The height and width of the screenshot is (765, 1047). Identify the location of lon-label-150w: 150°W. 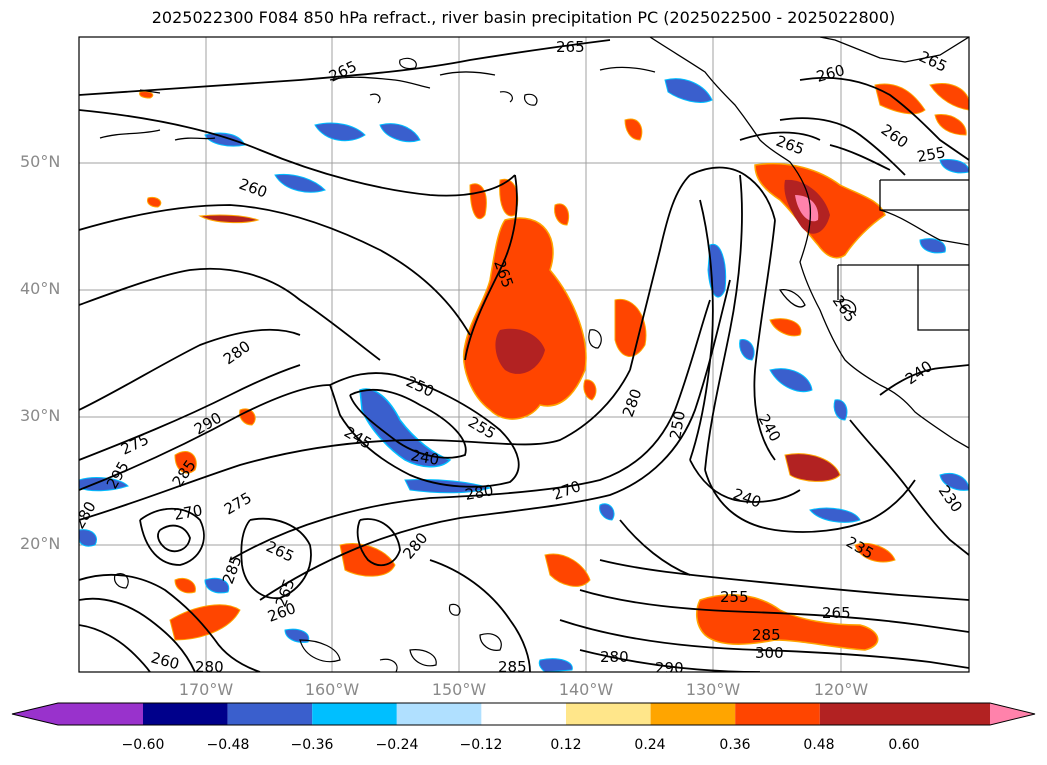
(459, 689).